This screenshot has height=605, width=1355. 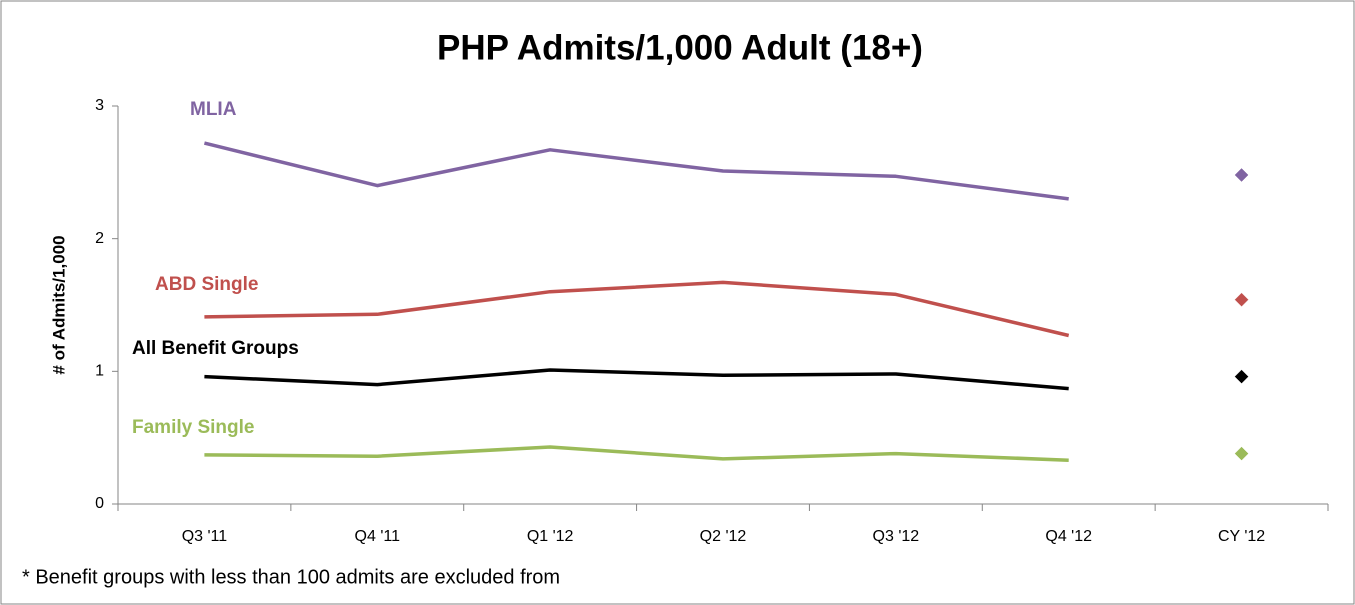 What do you see at coordinates (896, 536) in the screenshot?
I see `x-tick-label: Q3 '12` at bounding box center [896, 536].